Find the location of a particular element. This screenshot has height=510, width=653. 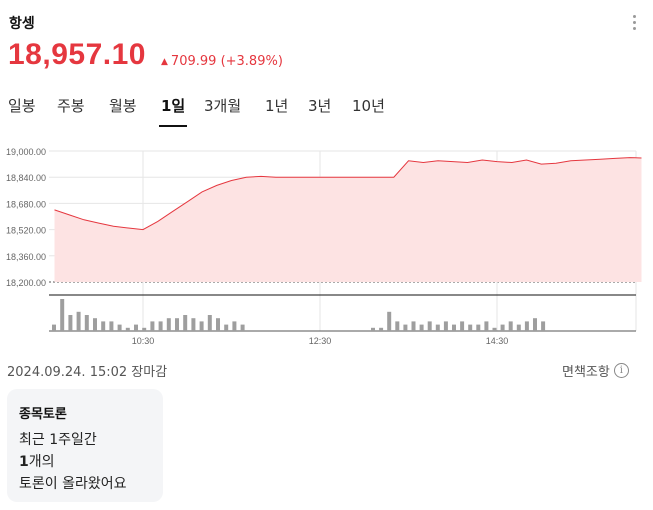

discussion-card: 종목토론 최근 1주일간 1개의 토론이 올라왔어요 is located at coordinates (85, 445).